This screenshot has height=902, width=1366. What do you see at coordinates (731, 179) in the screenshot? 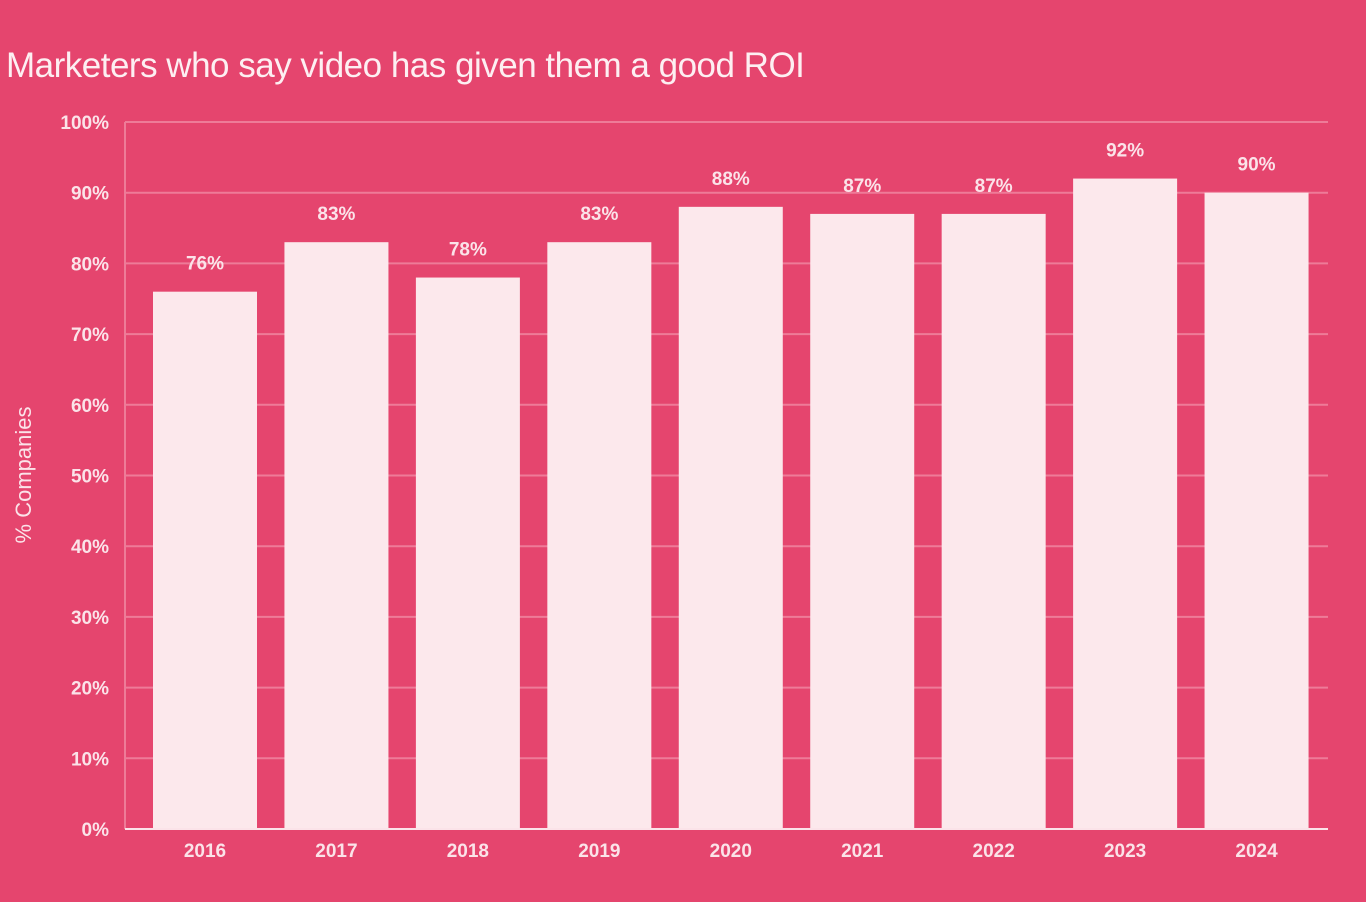
I see `data-label: 88%` at bounding box center [731, 179].